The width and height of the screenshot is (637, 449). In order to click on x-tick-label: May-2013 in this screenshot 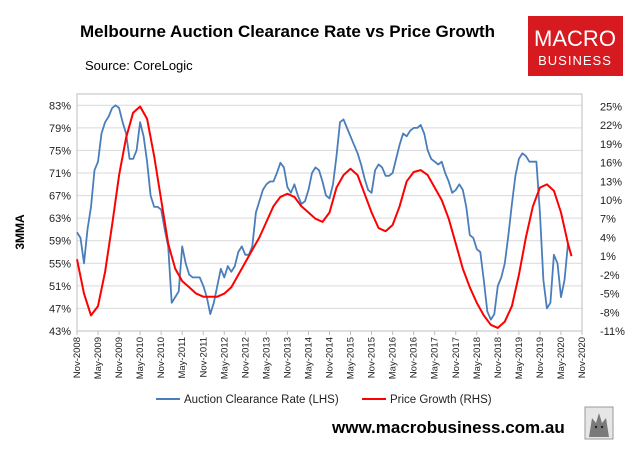, I will do `click(266, 358)`.